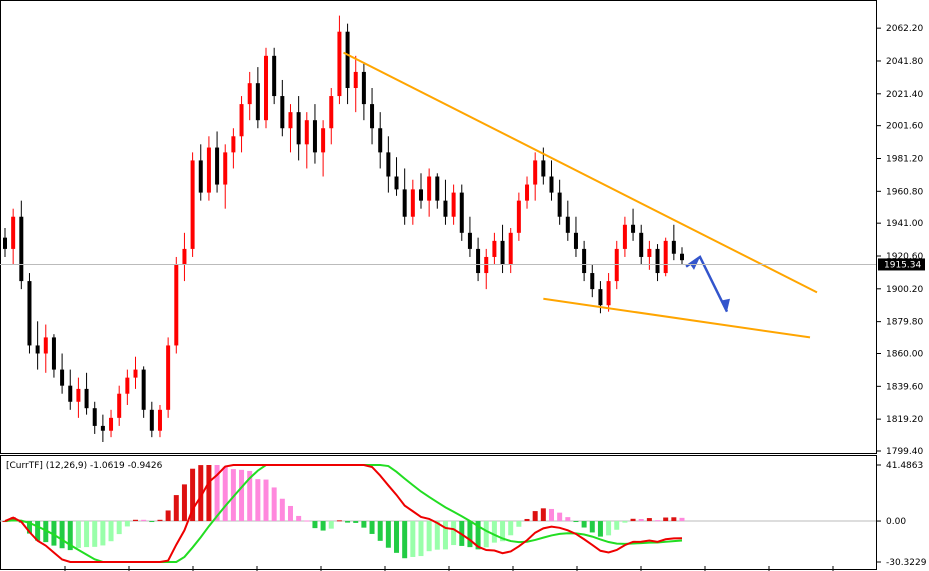  I want to click on price-tick-label: 1900.20, so click(904, 290).